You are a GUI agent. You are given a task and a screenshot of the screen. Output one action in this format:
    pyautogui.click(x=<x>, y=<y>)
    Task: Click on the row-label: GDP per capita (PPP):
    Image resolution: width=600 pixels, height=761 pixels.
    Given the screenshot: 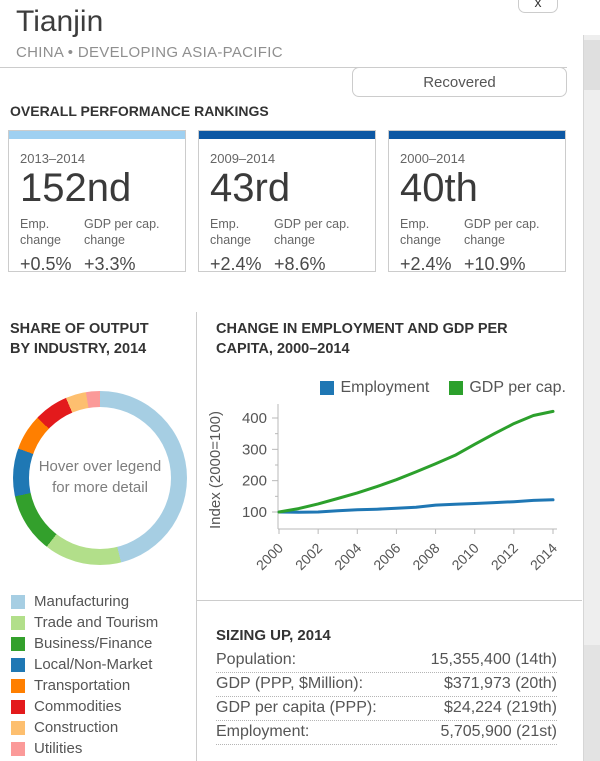 What is the action you would take?
    pyautogui.click(x=296, y=707)
    